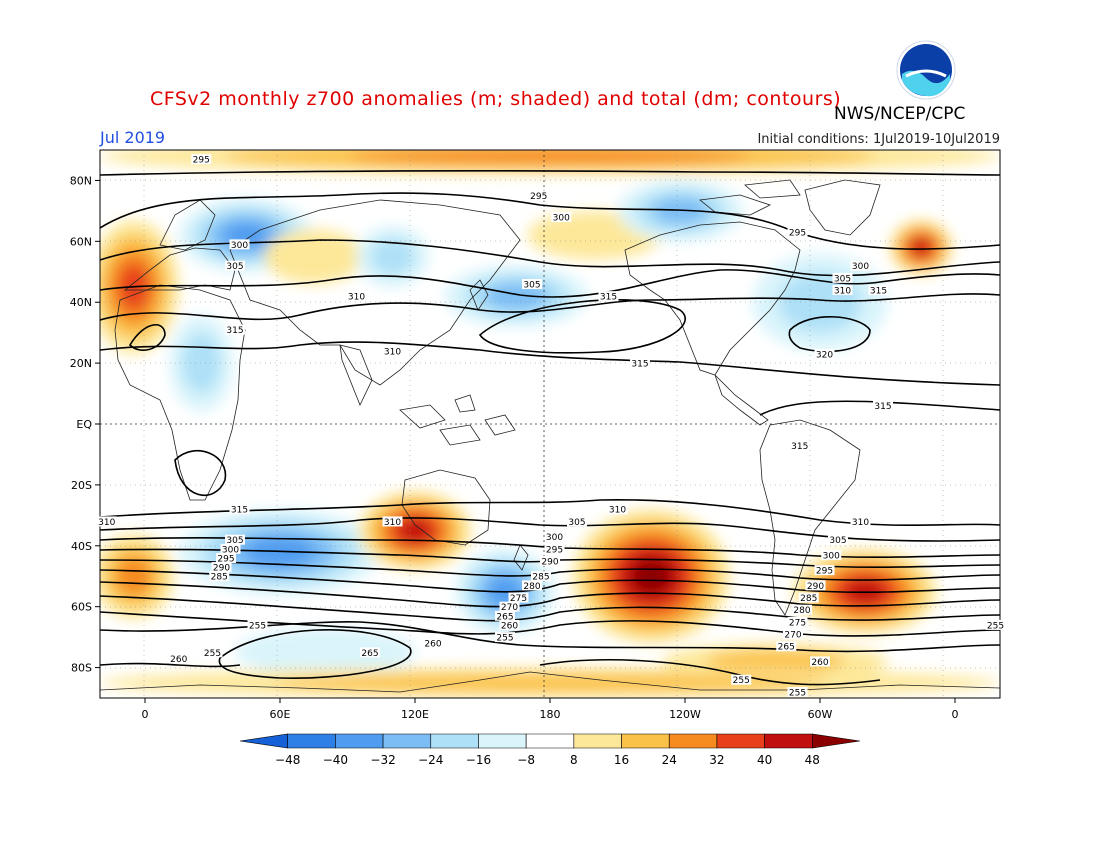  I want to click on contour-value: 290, so click(221, 569).